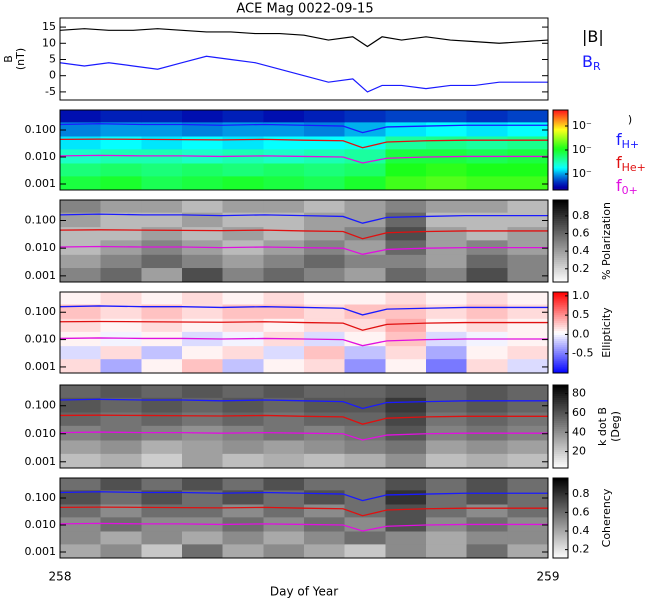 The width and height of the screenshot is (650, 600). What do you see at coordinates (581, 511) in the screenshot?
I see `colorbar-tick-label: 0.6` at bounding box center [581, 511].